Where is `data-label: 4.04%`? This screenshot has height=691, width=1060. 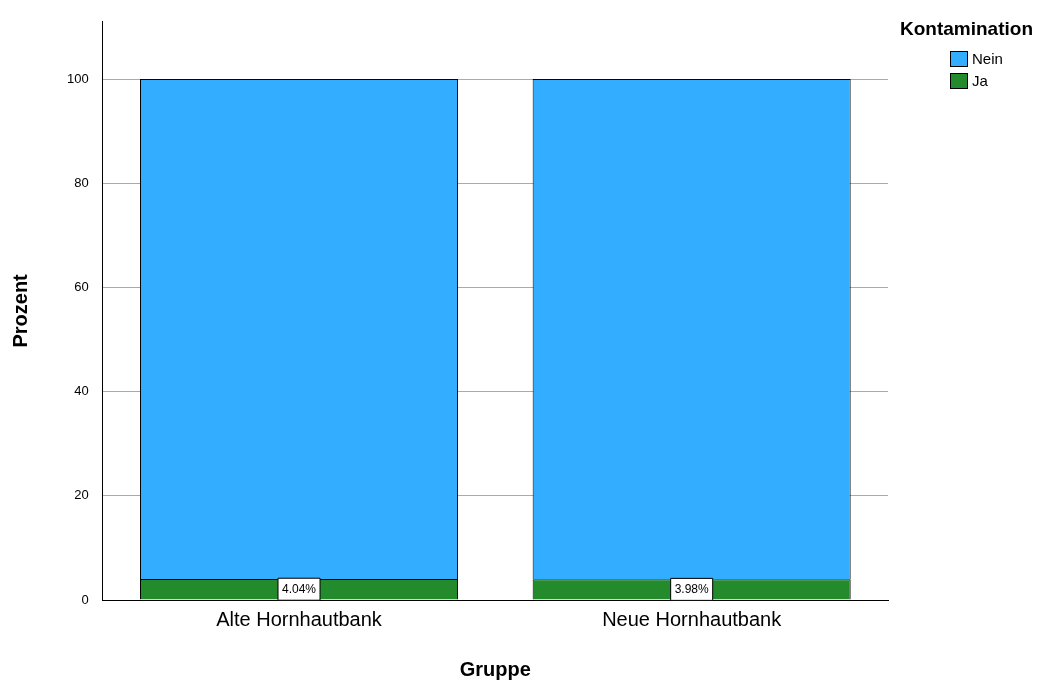 data-label: 4.04% is located at coordinates (299, 588).